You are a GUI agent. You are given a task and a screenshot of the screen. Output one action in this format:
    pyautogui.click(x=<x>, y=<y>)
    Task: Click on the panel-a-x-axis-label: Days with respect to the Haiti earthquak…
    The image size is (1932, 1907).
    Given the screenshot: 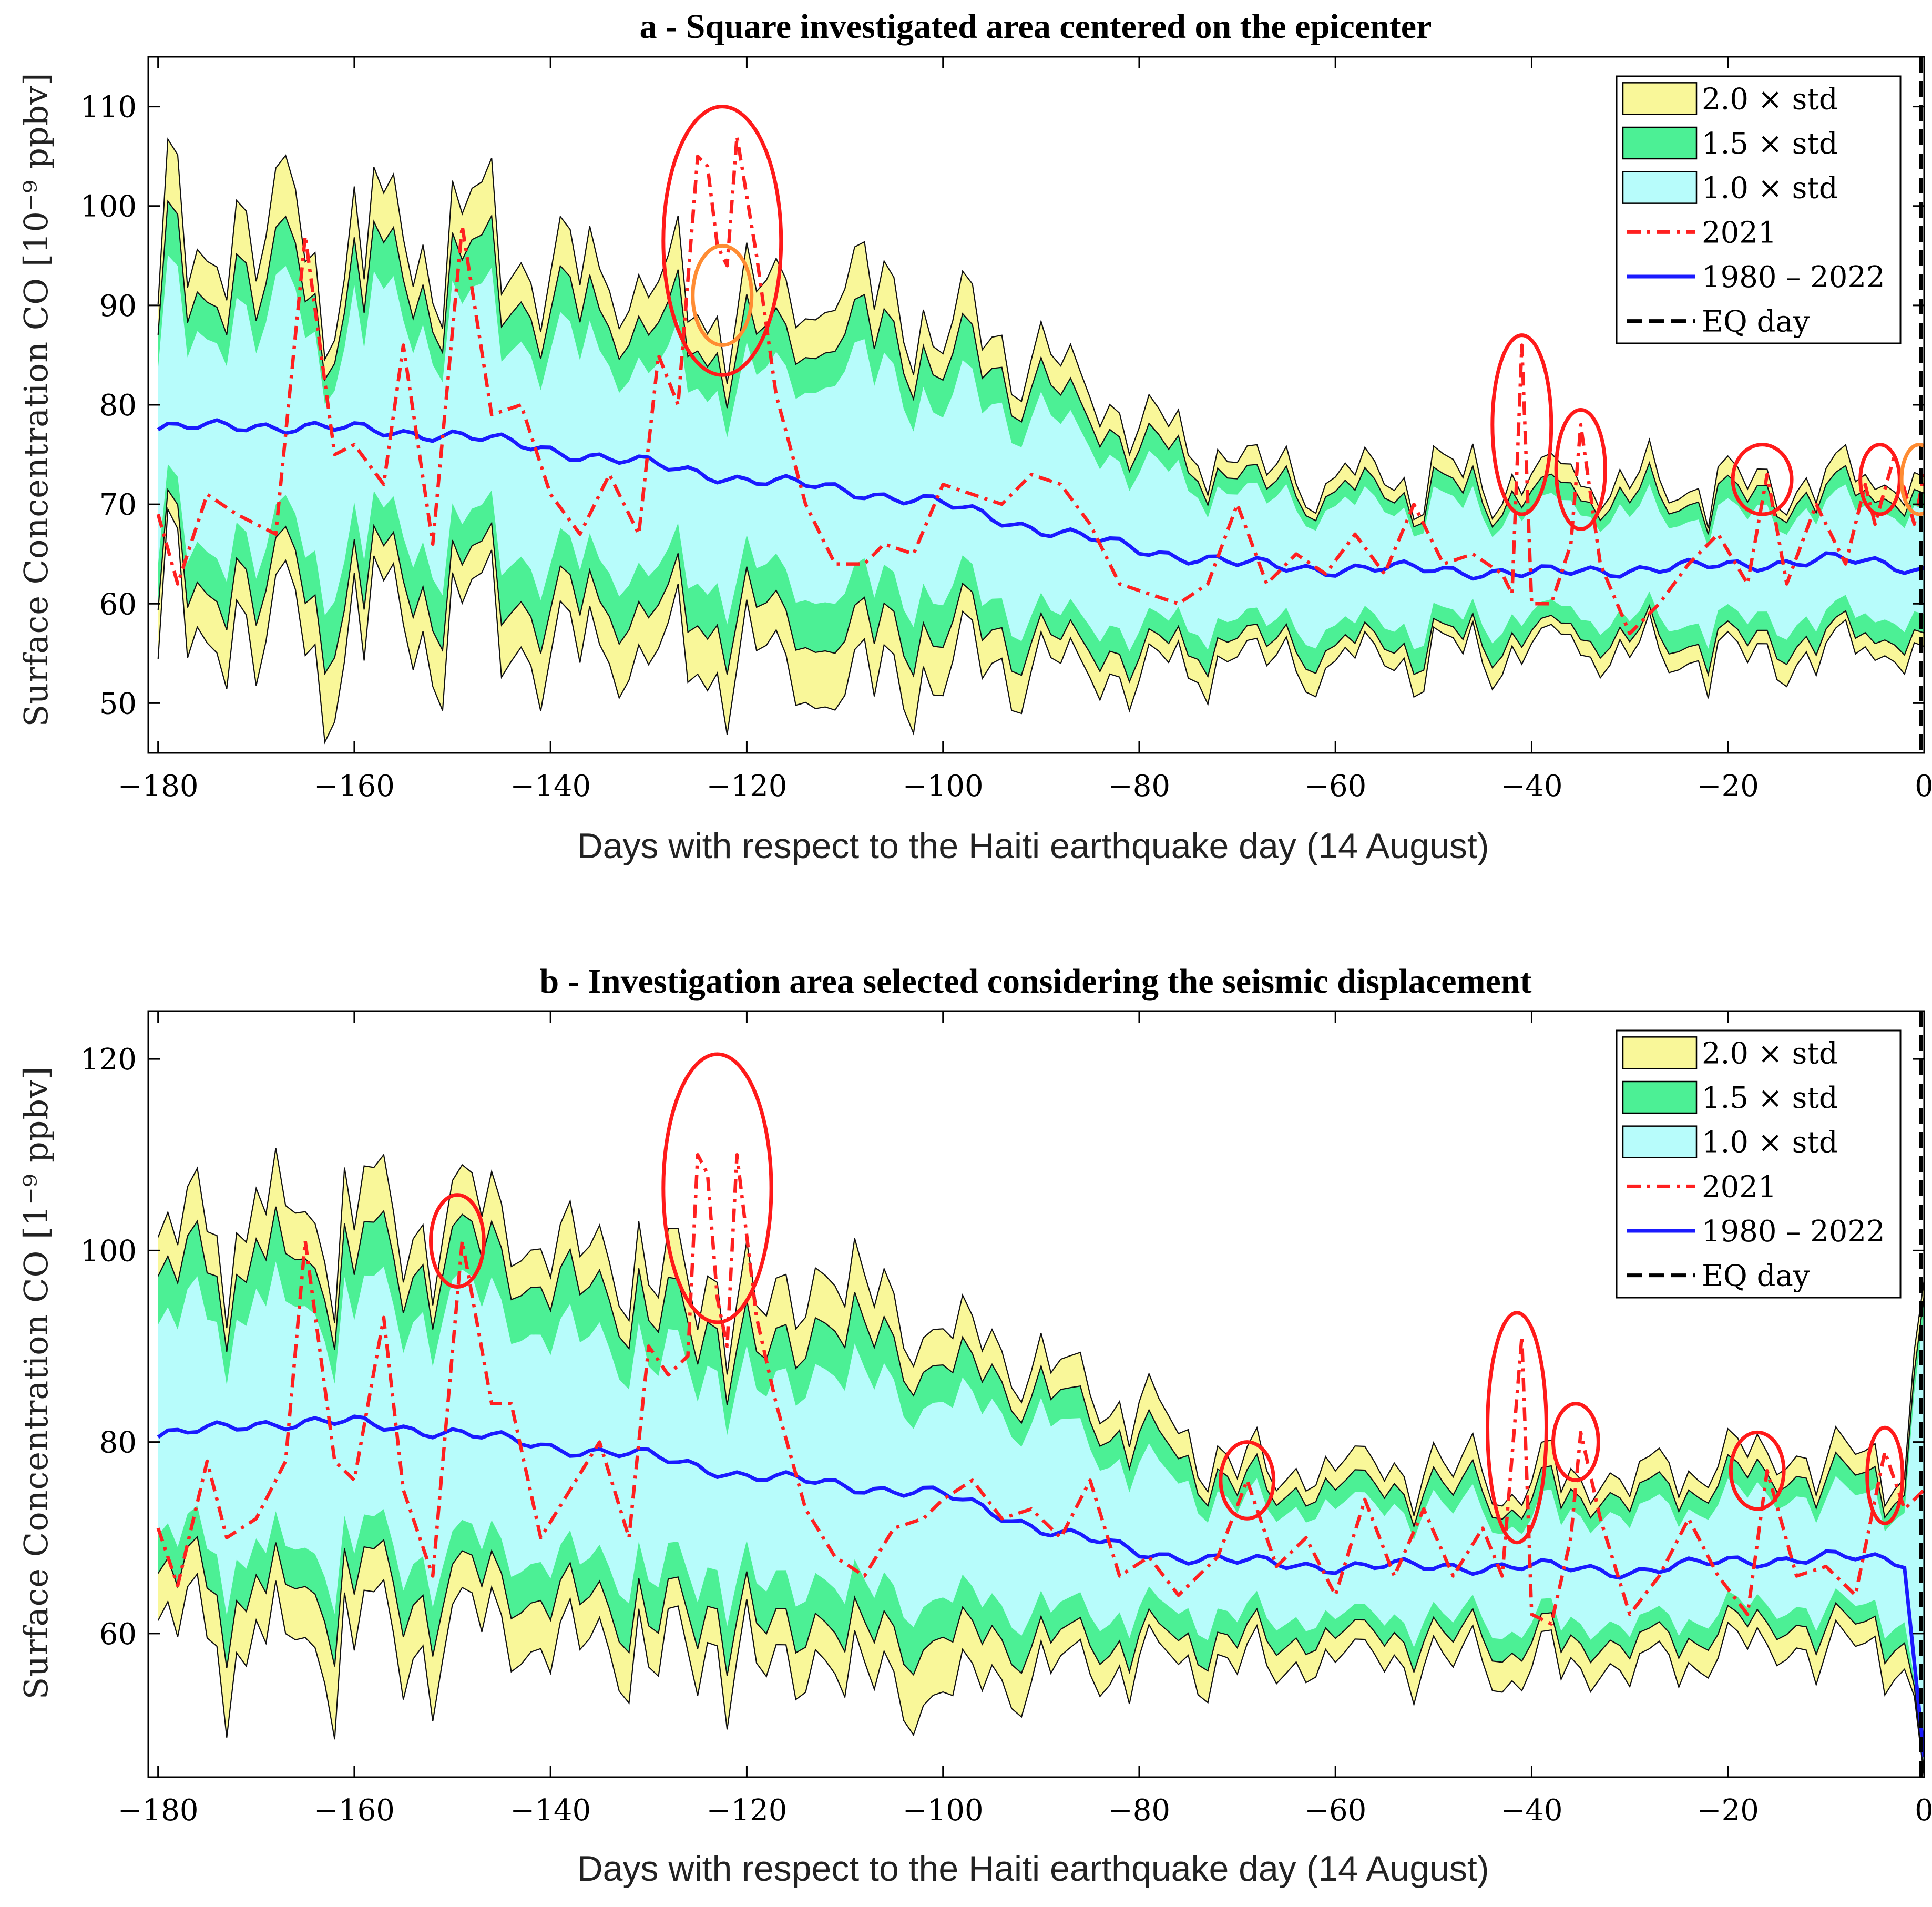 What is the action you would take?
    pyautogui.click(x=1033, y=846)
    